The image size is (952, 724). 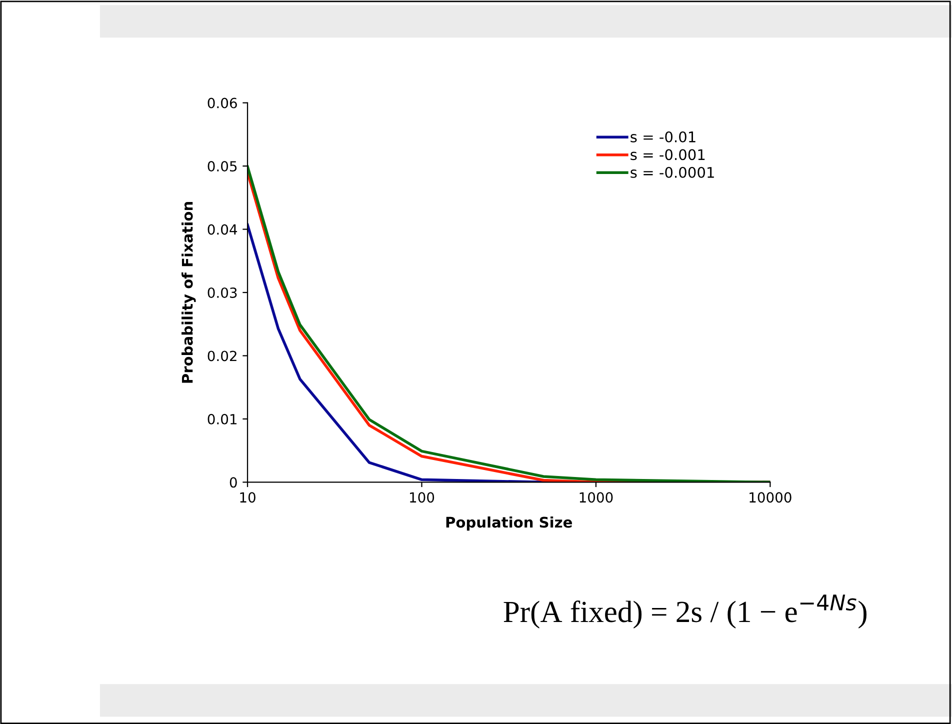 I want to click on y-tick-label: 0.04, so click(x=223, y=229).